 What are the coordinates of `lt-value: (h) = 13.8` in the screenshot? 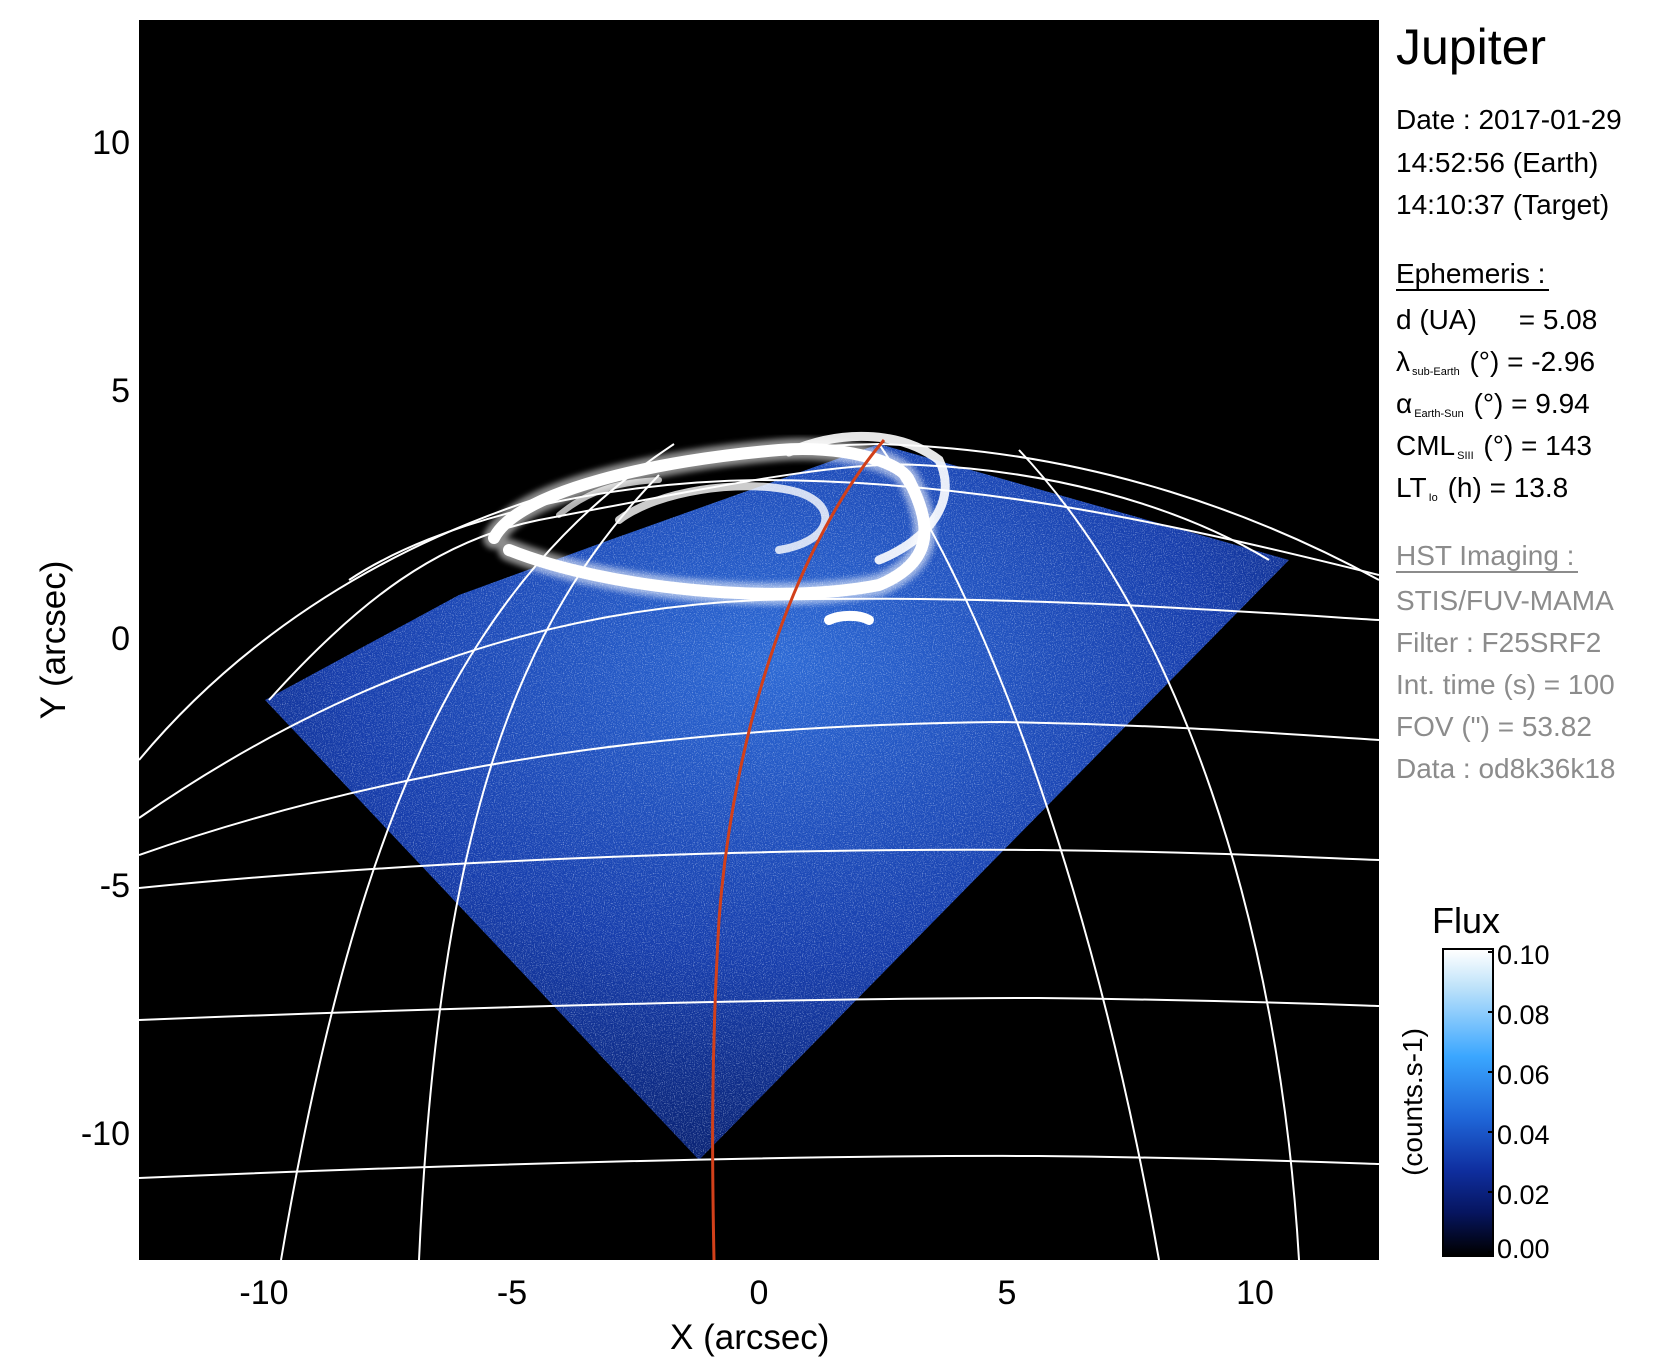 It's located at (1508, 487).